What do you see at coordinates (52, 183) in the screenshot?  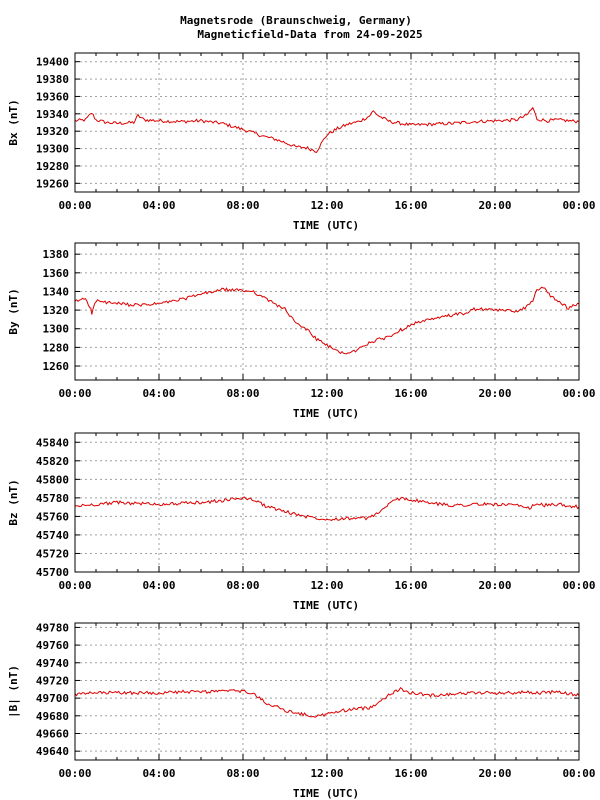 I see `y-tick-label: 19260` at bounding box center [52, 183].